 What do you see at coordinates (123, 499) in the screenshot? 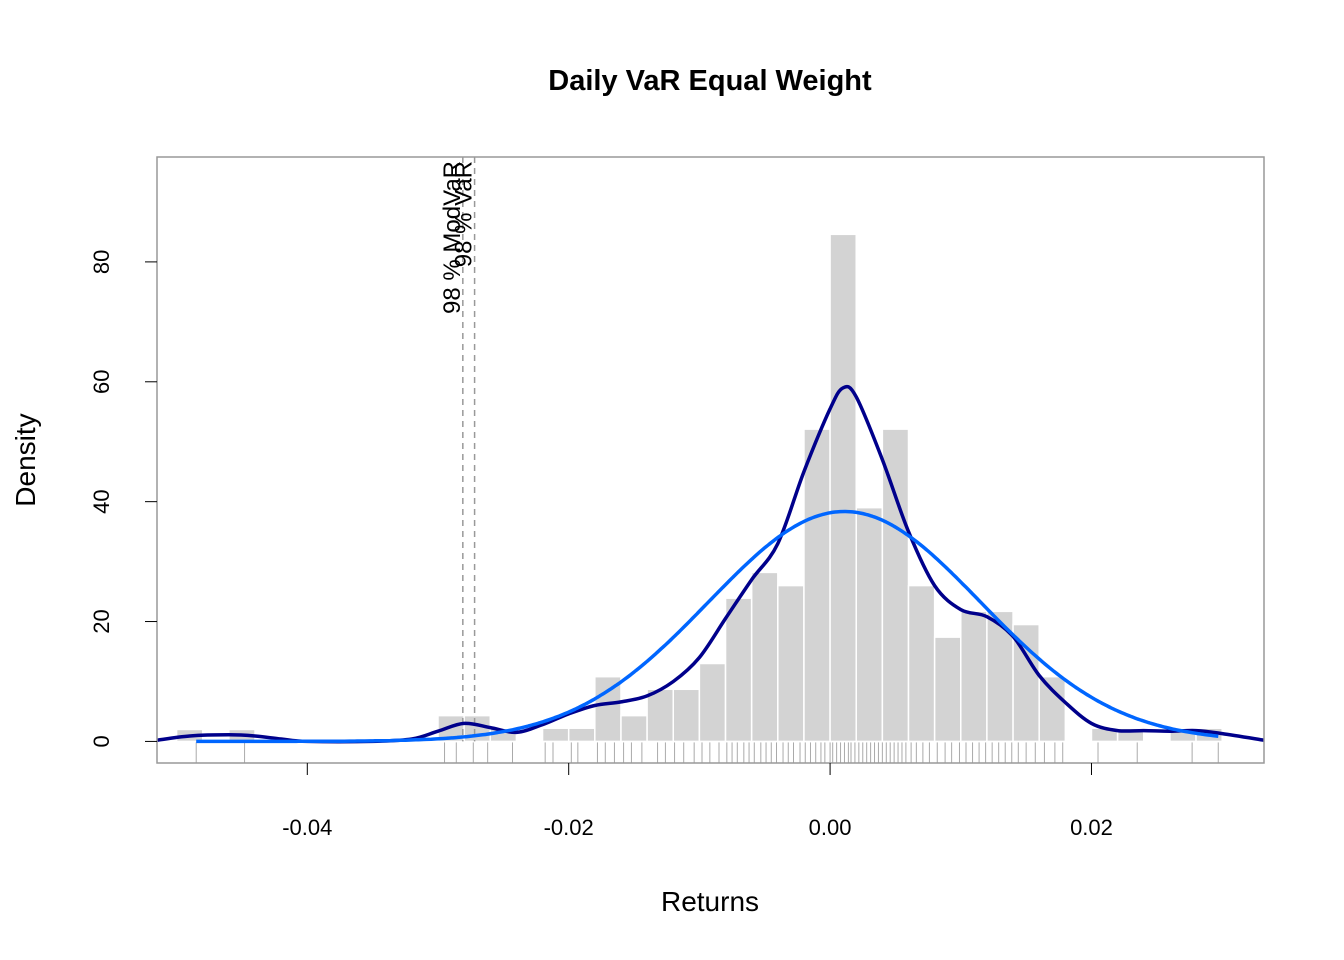
I see `y-axis: 0 20 40 60 80` at bounding box center [123, 499].